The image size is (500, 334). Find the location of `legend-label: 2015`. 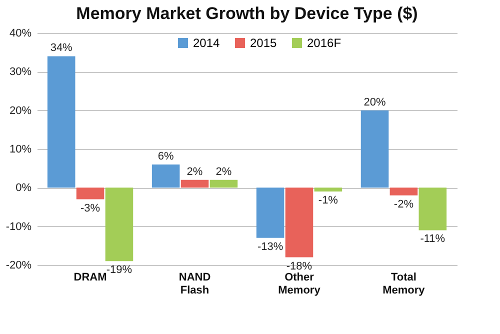

legend-label: 2015 is located at coordinates (264, 43).